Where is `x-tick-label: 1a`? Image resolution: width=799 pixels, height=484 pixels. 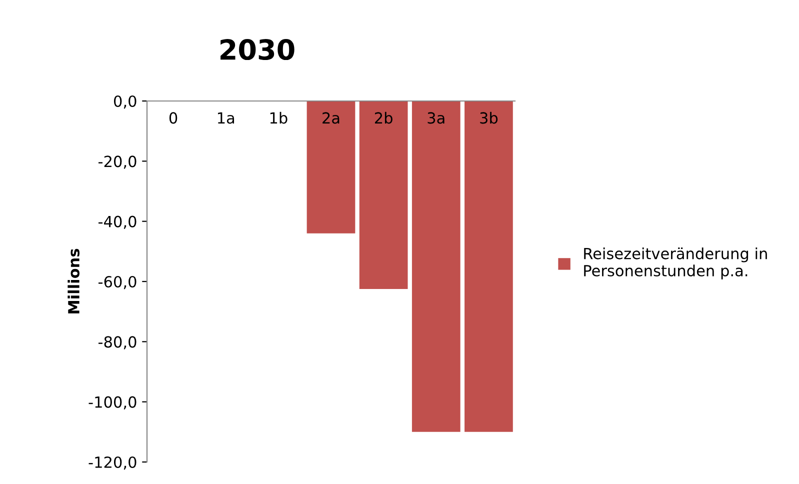 x-tick-label: 1a is located at coordinates (226, 118).